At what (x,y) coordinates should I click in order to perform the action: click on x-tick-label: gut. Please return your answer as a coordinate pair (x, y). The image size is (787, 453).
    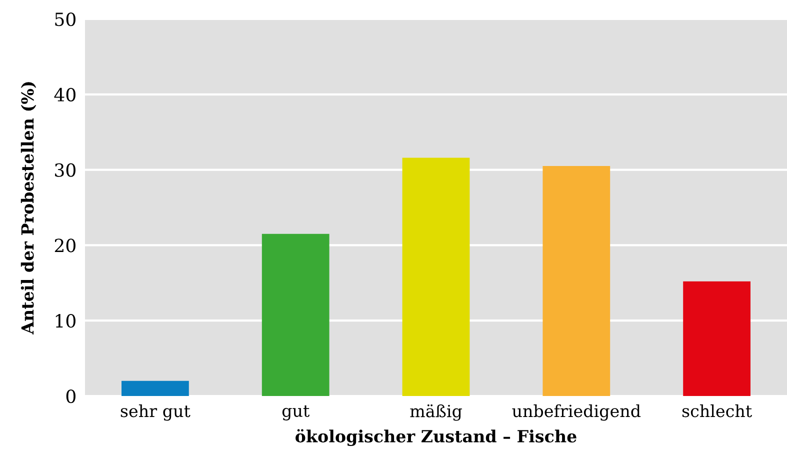
    Looking at the image, I should click on (296, 412).